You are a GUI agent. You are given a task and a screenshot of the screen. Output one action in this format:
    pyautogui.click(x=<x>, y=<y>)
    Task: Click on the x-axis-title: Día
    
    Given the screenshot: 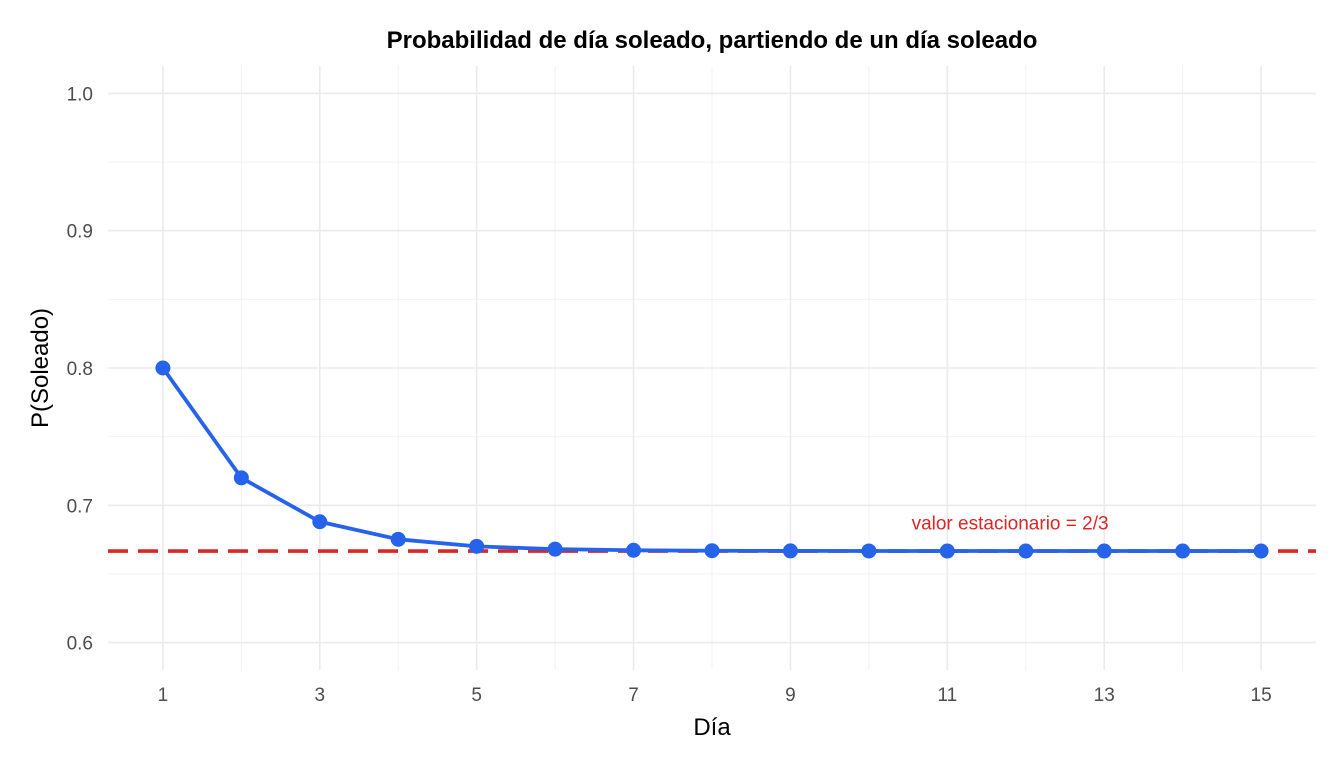 What is the action you would take?
    pyautogui.click(x=712, y=727)
    